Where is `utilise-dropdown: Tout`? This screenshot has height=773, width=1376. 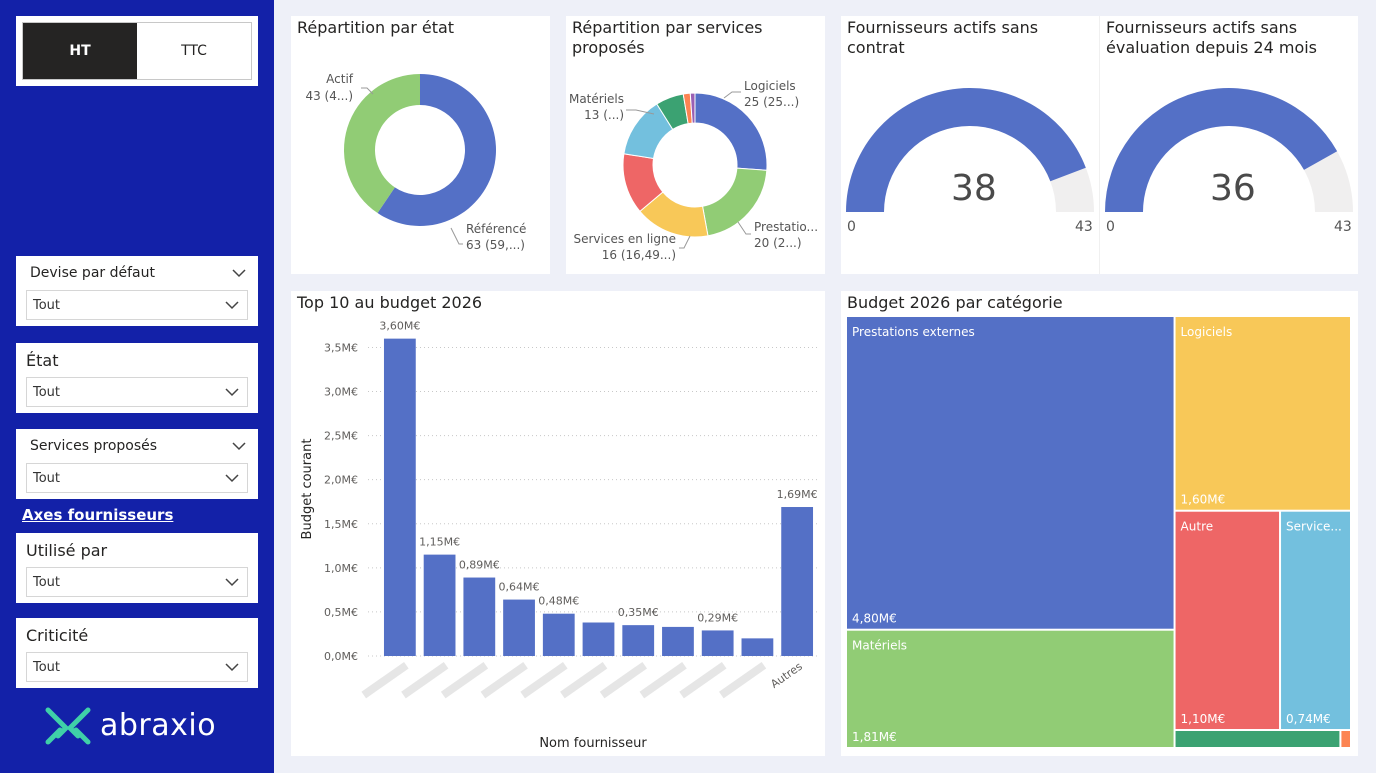
utilise-dropdown: Tout is located at coordinates (137, 582).